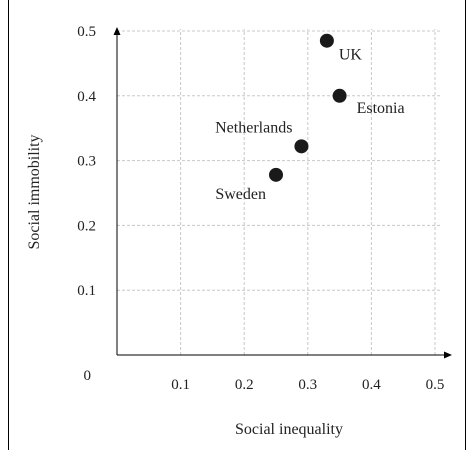  I want to click on x-tick-label: 0.1, so click(180, 385).